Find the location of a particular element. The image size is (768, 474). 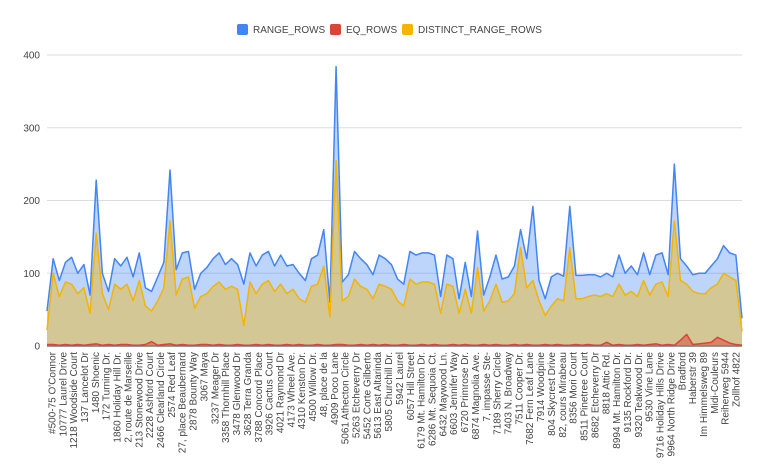

x-tick-label: 8818 Attic Rd. is located at coordinates (606, 383).